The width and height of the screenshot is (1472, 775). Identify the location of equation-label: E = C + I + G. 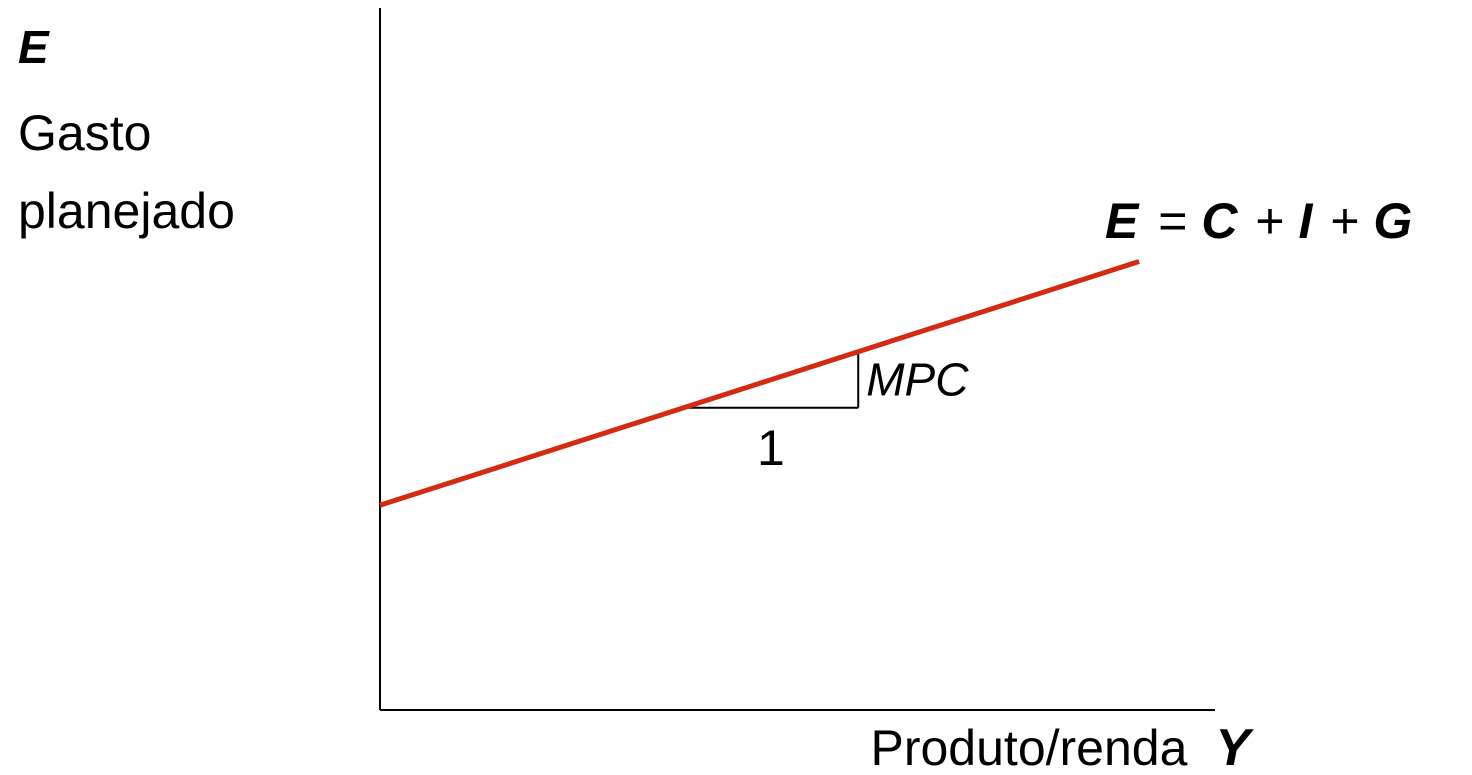
(1258, 221).